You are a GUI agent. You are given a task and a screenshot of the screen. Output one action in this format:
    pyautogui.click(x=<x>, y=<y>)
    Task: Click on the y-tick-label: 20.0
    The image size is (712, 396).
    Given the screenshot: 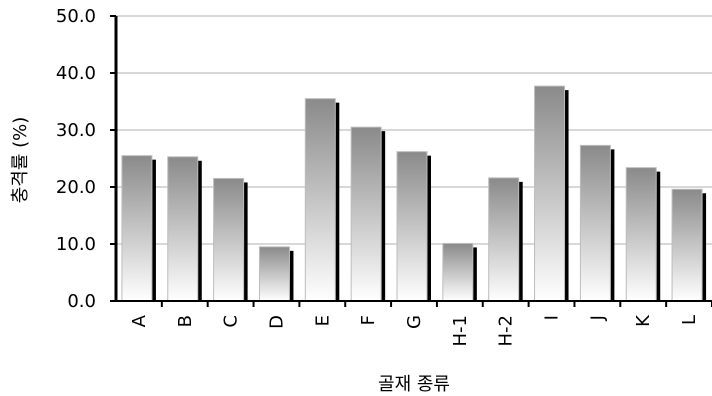 What is the action you would take?
    pyautogui.click(x=76, y=187)
    